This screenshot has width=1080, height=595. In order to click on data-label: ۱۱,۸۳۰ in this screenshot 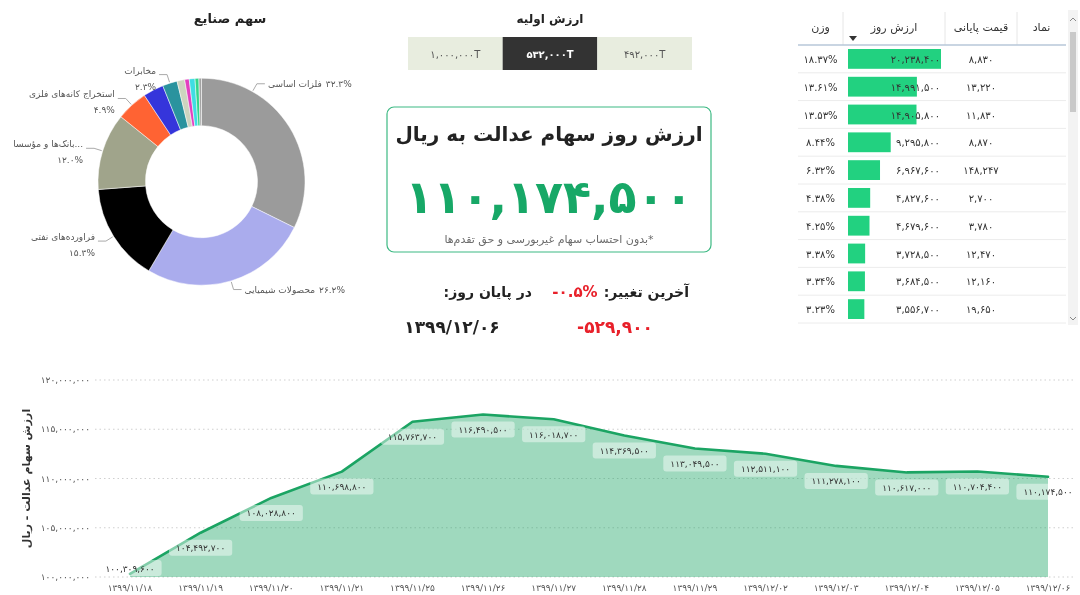, I will do `click(981, 115)`.